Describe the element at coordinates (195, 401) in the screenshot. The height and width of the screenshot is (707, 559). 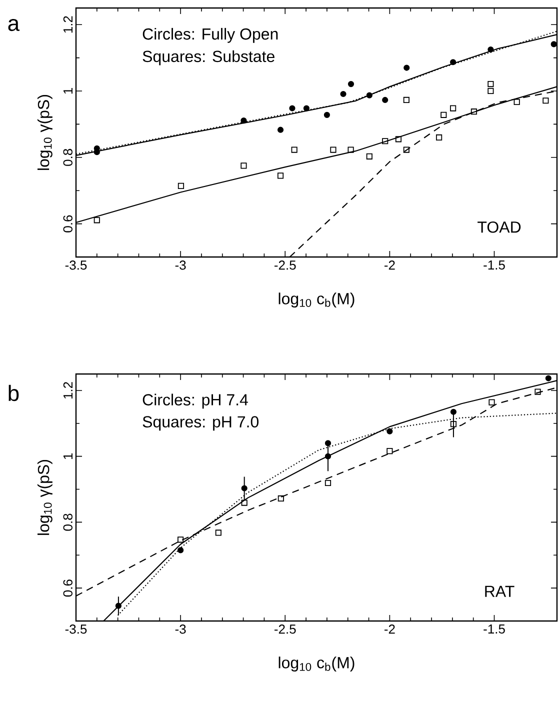
I see `annotation: Circles: pH 7.4` at that location.